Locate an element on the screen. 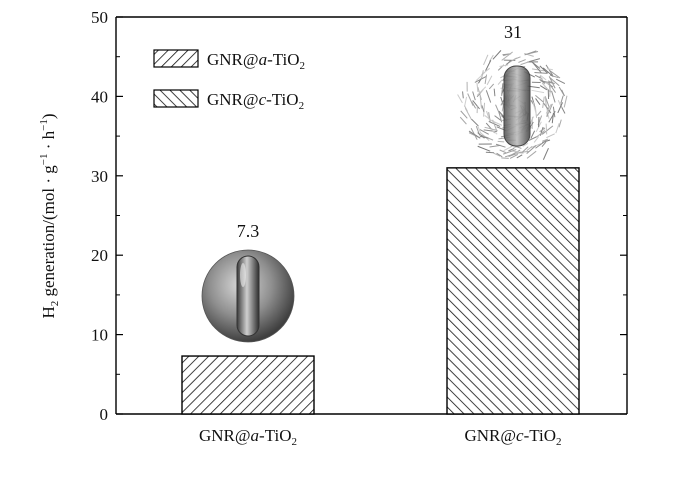 This screenshot has height=481, width=700. y-tick-label: 40 is located at coordinates (99, 96).